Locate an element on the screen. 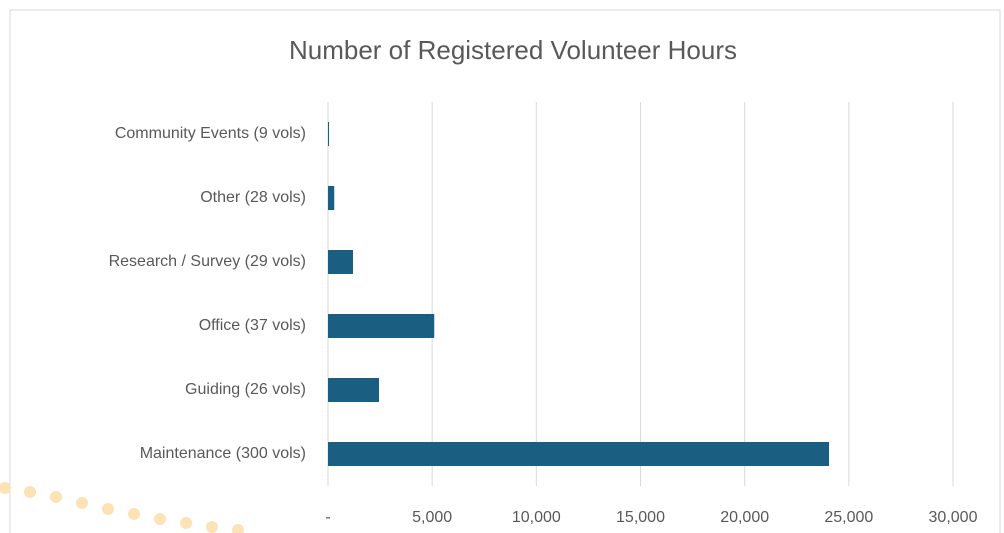  y-tick-label: Maintenance (300 vols) is located at coordinates (223, 453).